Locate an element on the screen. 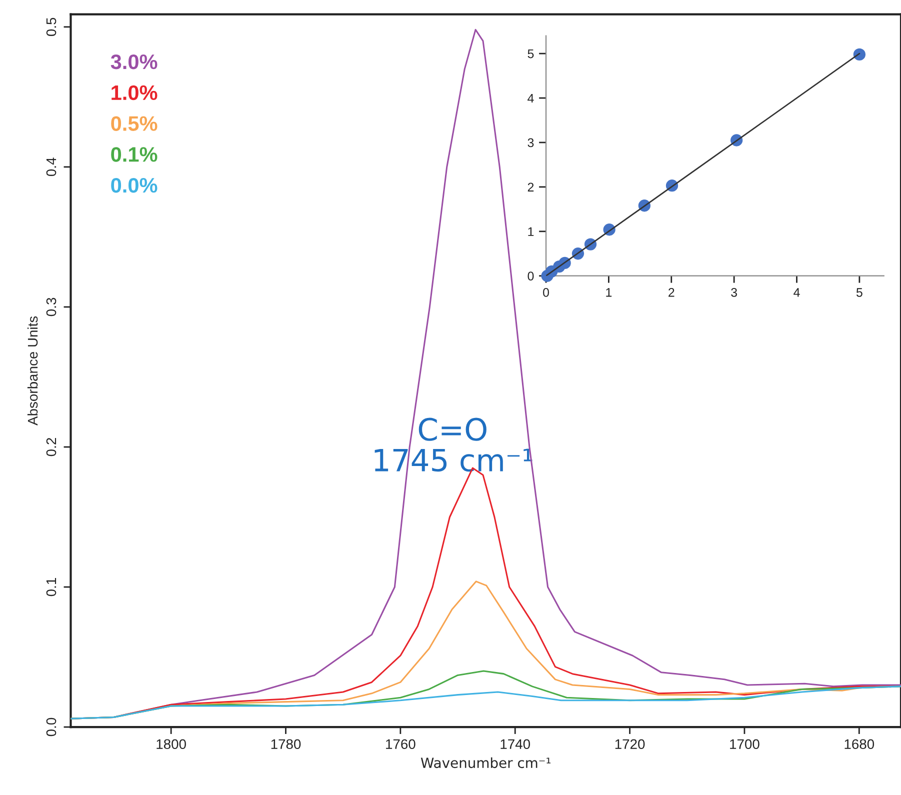 The height and width of the screenshot is (795, 901). x-tick-label: 2 is located at coordinates (671, 292).